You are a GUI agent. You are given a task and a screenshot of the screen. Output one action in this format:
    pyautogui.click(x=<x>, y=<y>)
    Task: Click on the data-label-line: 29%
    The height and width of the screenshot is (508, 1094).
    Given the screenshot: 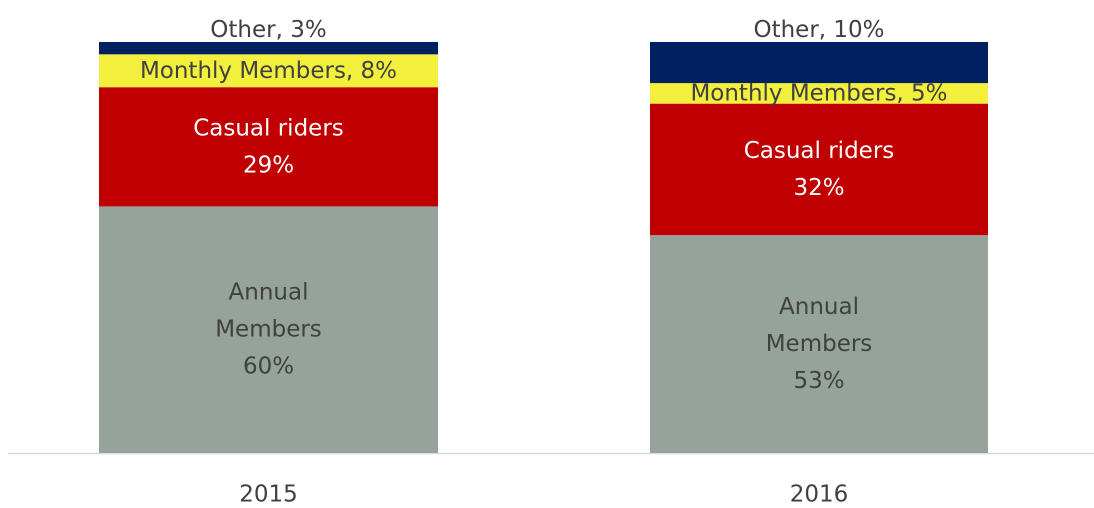 What is the action you would take?
    pyautogui.click(x=268, y=165)
    